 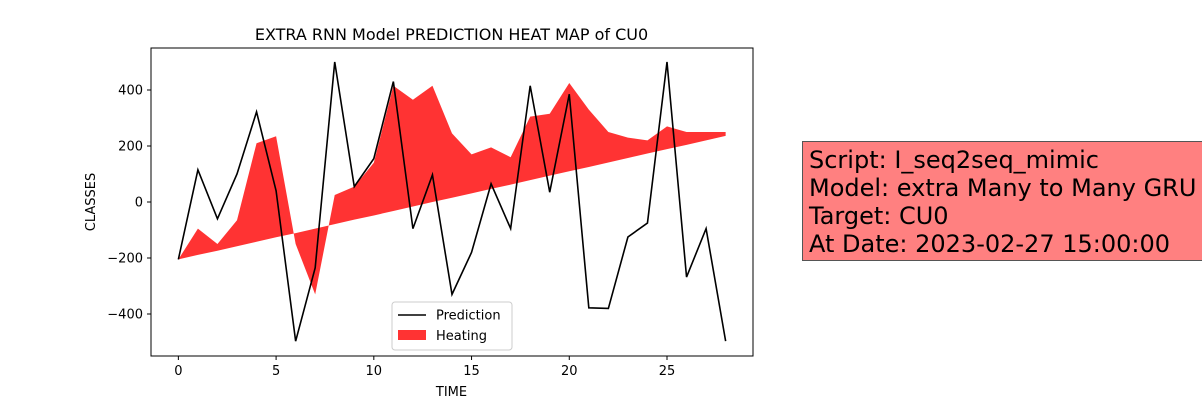 What do you see at coordinates (667, 371) in the screenshot?
I see `x-tick-label: 25` at bounding box center [667, 371].